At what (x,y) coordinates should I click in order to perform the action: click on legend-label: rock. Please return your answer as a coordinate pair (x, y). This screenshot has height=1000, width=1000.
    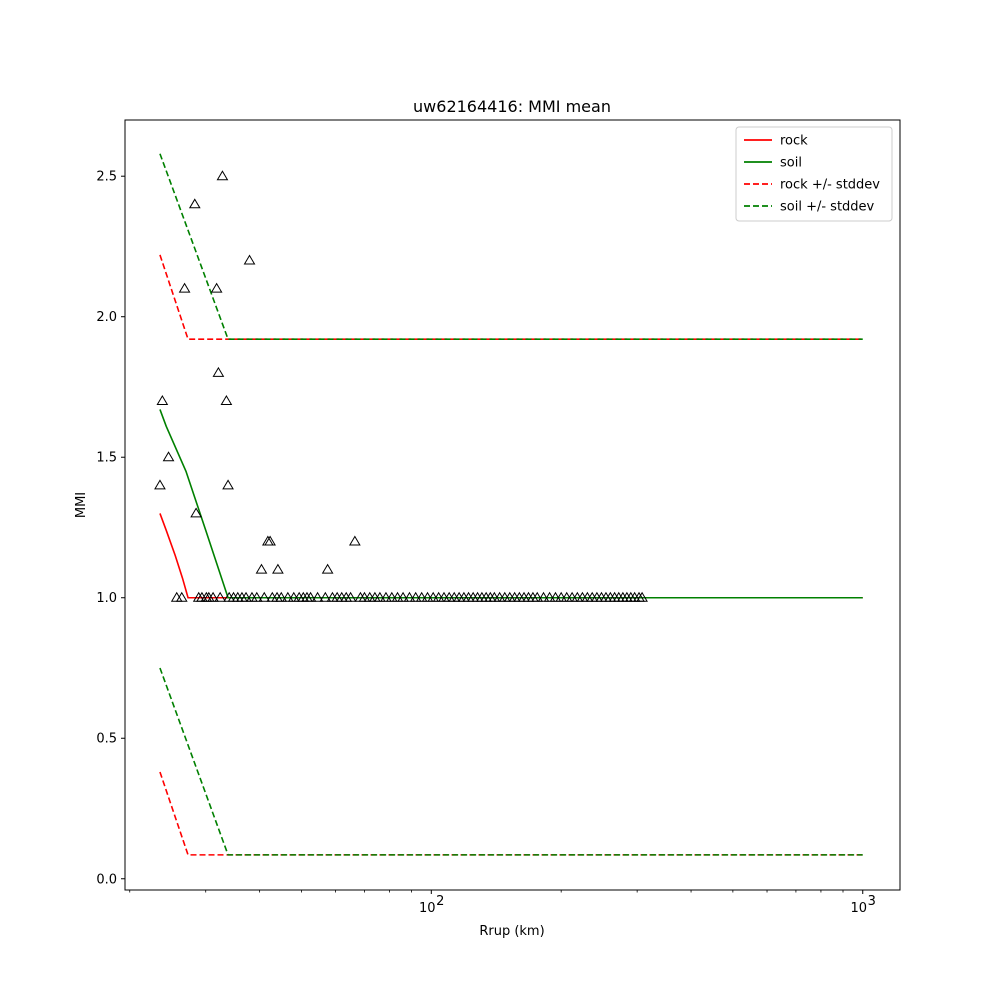
    Looking at the image, I should click on (794, 141).